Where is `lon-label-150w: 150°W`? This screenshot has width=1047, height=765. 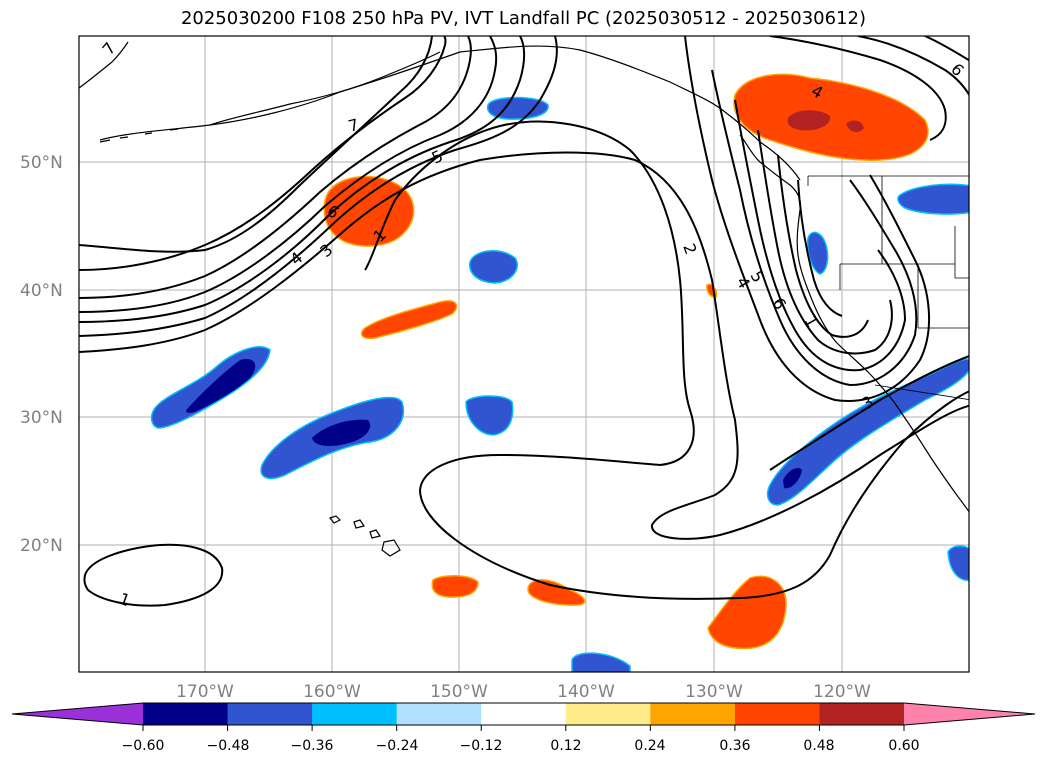
lon-label-150w: 150°W is located at coordinates (459, 692).